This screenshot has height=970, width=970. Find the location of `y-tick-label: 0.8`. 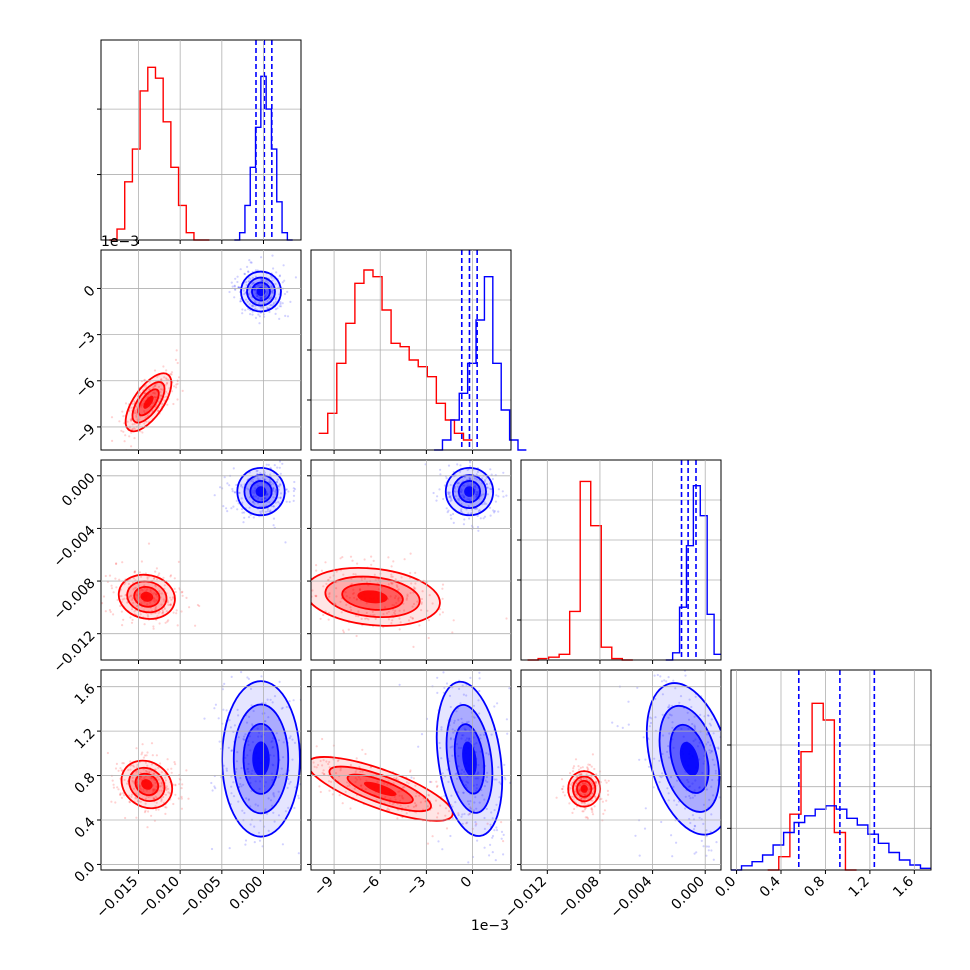

y-tick-label: 0.8 is located at coordinates (85, 783).